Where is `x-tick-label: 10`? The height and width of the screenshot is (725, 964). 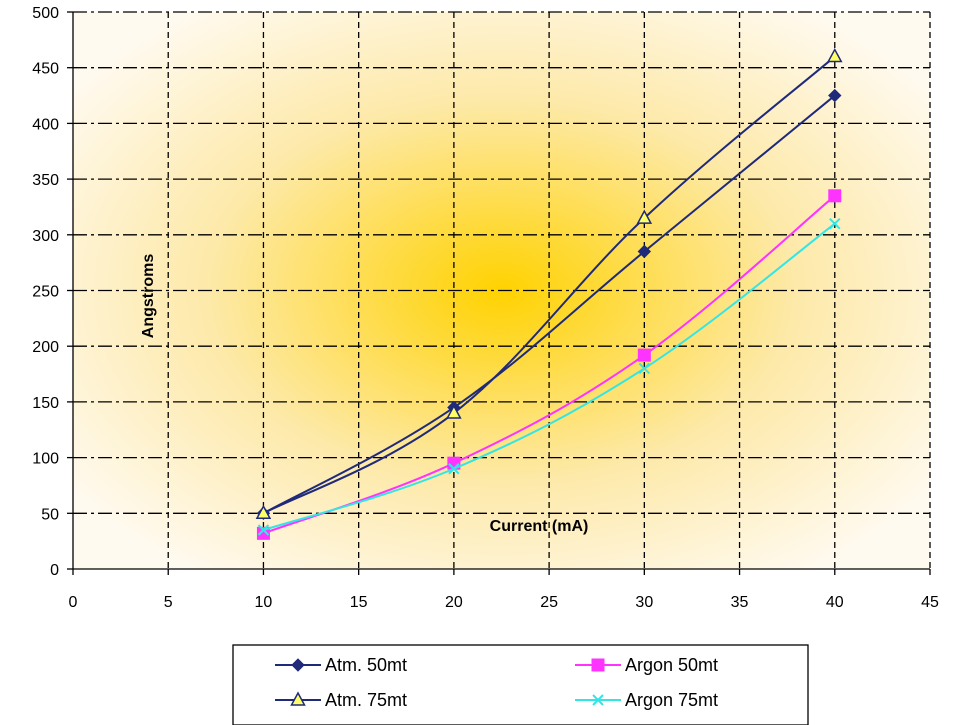
x-tick-label: 10 is located at coordinates (264, 602).